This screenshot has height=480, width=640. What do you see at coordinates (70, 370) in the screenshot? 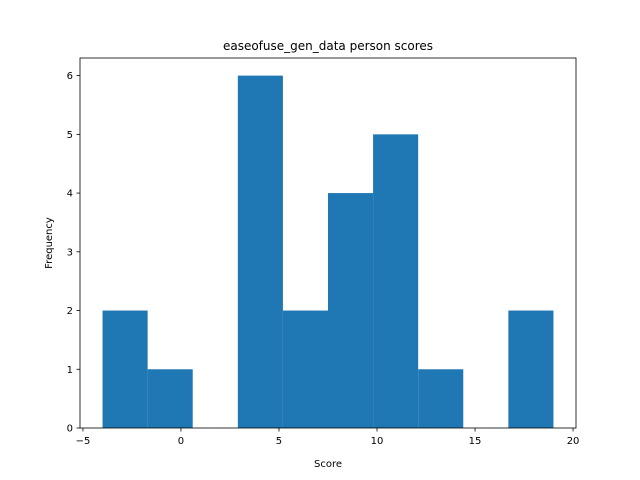
I see `y-tick-label: 1` at bounding box center [70, 370].